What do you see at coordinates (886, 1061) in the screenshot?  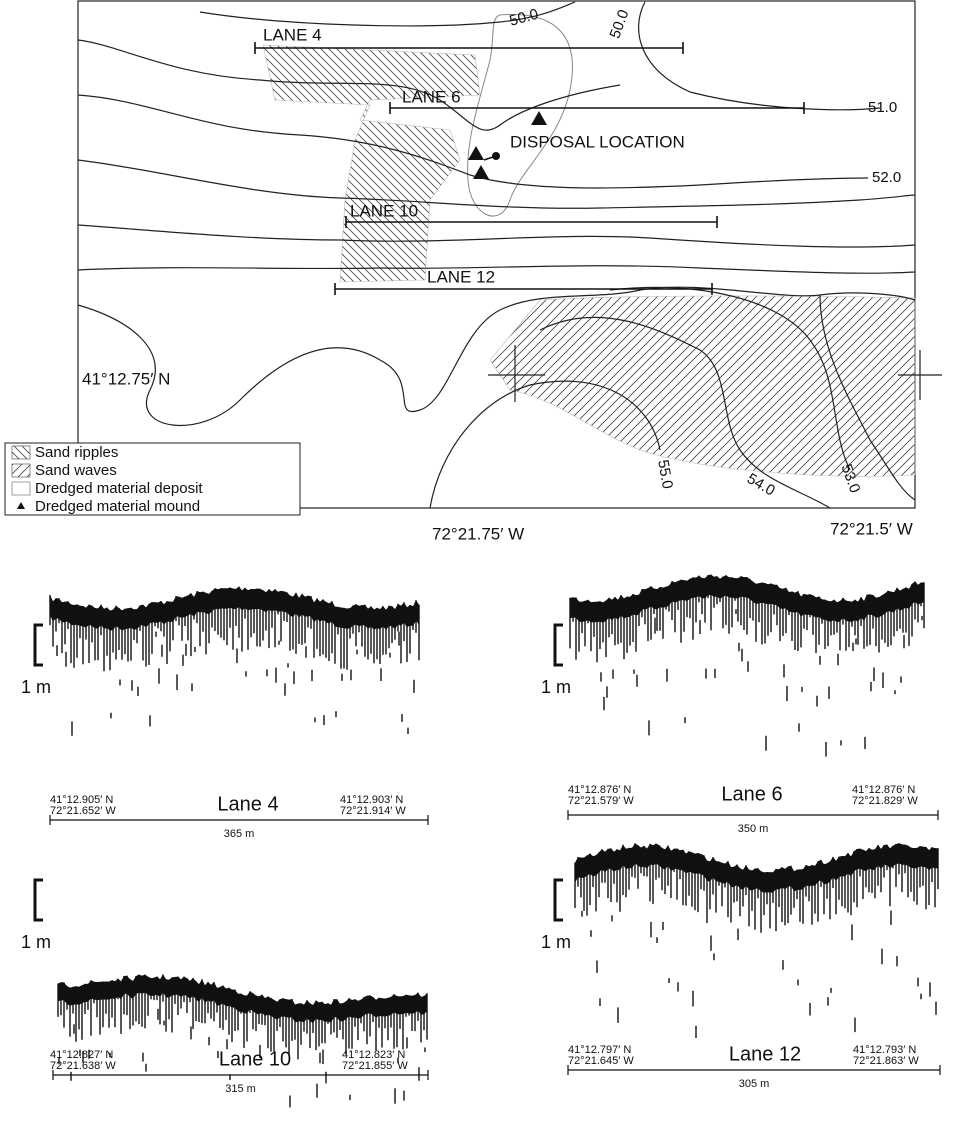 I see `coordinate: 72°21.863′ W` at bounding box center [886, 1061].